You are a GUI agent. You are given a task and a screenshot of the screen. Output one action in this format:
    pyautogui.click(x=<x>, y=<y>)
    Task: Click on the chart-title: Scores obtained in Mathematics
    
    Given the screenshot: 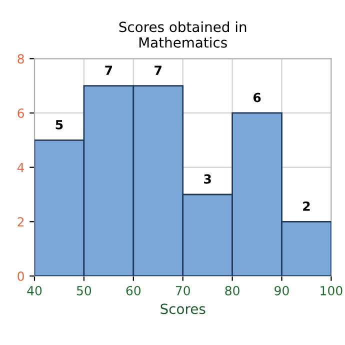 What is the action you would take?
    pyautogui.click(x=182, y=34)
    